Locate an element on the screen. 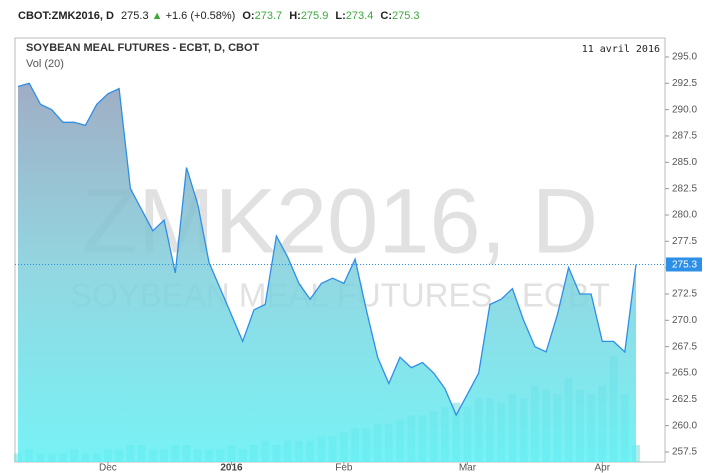  price: 275.3 is located at coordinates (135, 16).